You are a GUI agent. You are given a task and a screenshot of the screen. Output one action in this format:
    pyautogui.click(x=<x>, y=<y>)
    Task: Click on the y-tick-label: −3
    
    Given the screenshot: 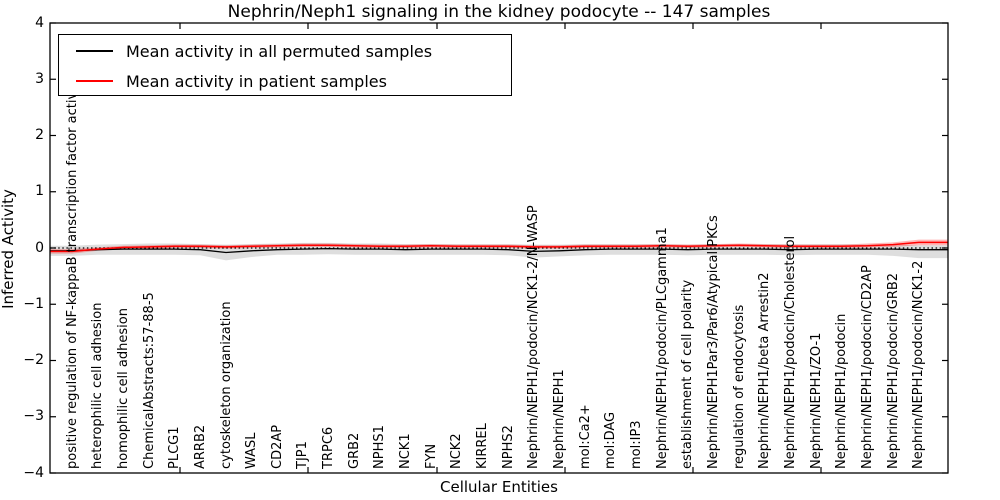 What is the action you would take?
    pyautogui.click(x=33, y=416)
    